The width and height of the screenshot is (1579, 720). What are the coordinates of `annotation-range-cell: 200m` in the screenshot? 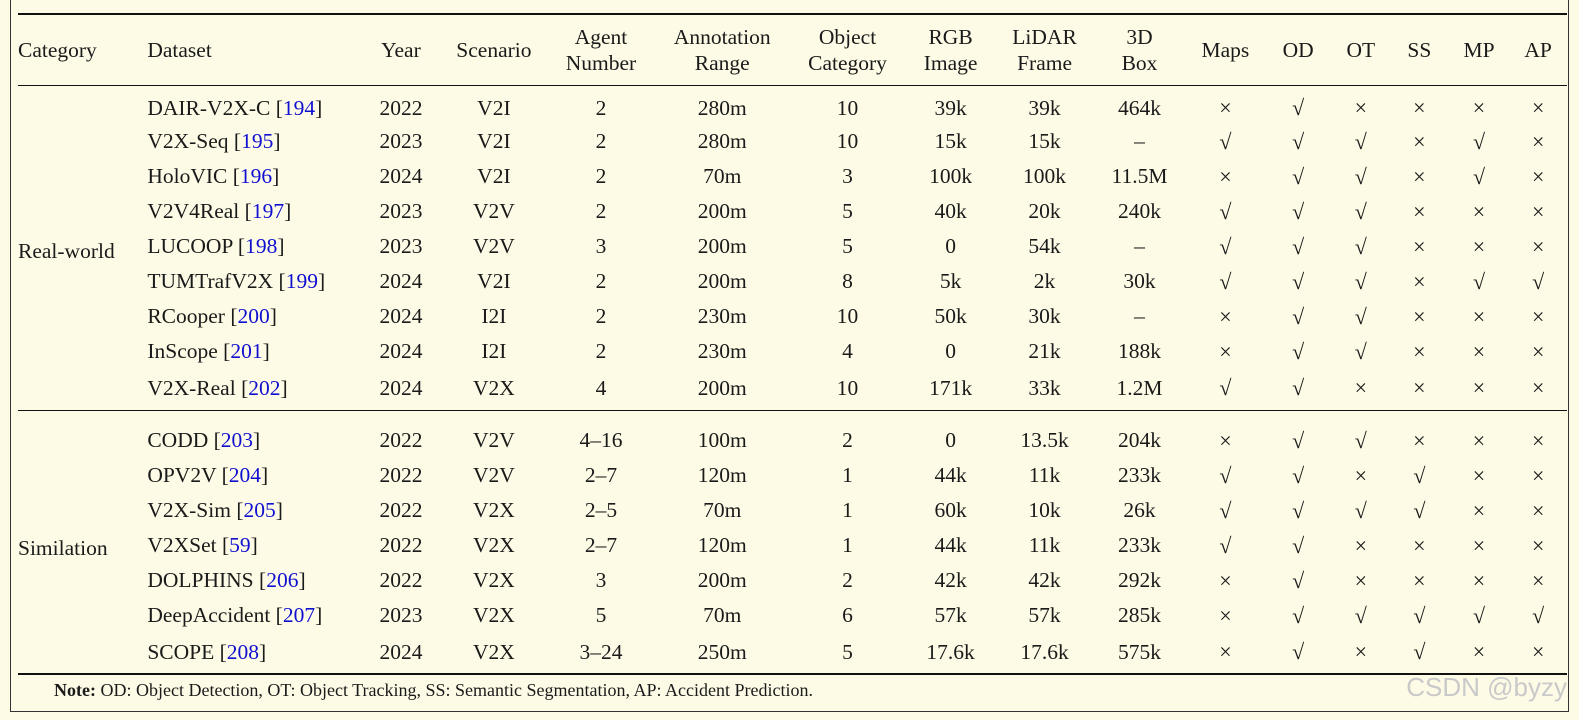 It's located at (722, 211).